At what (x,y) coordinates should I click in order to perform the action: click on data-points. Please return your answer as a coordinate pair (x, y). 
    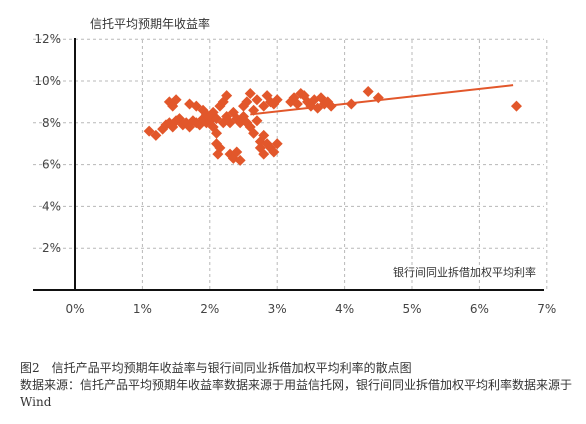
    Looking at the image, I should click on (332, 125).